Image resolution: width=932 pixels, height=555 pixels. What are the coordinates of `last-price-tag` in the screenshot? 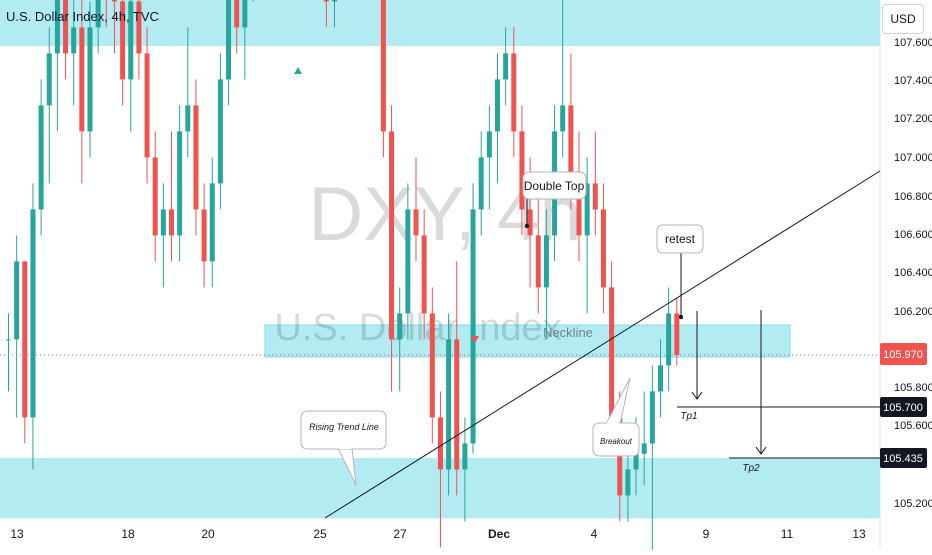 It's located at (903, 354).